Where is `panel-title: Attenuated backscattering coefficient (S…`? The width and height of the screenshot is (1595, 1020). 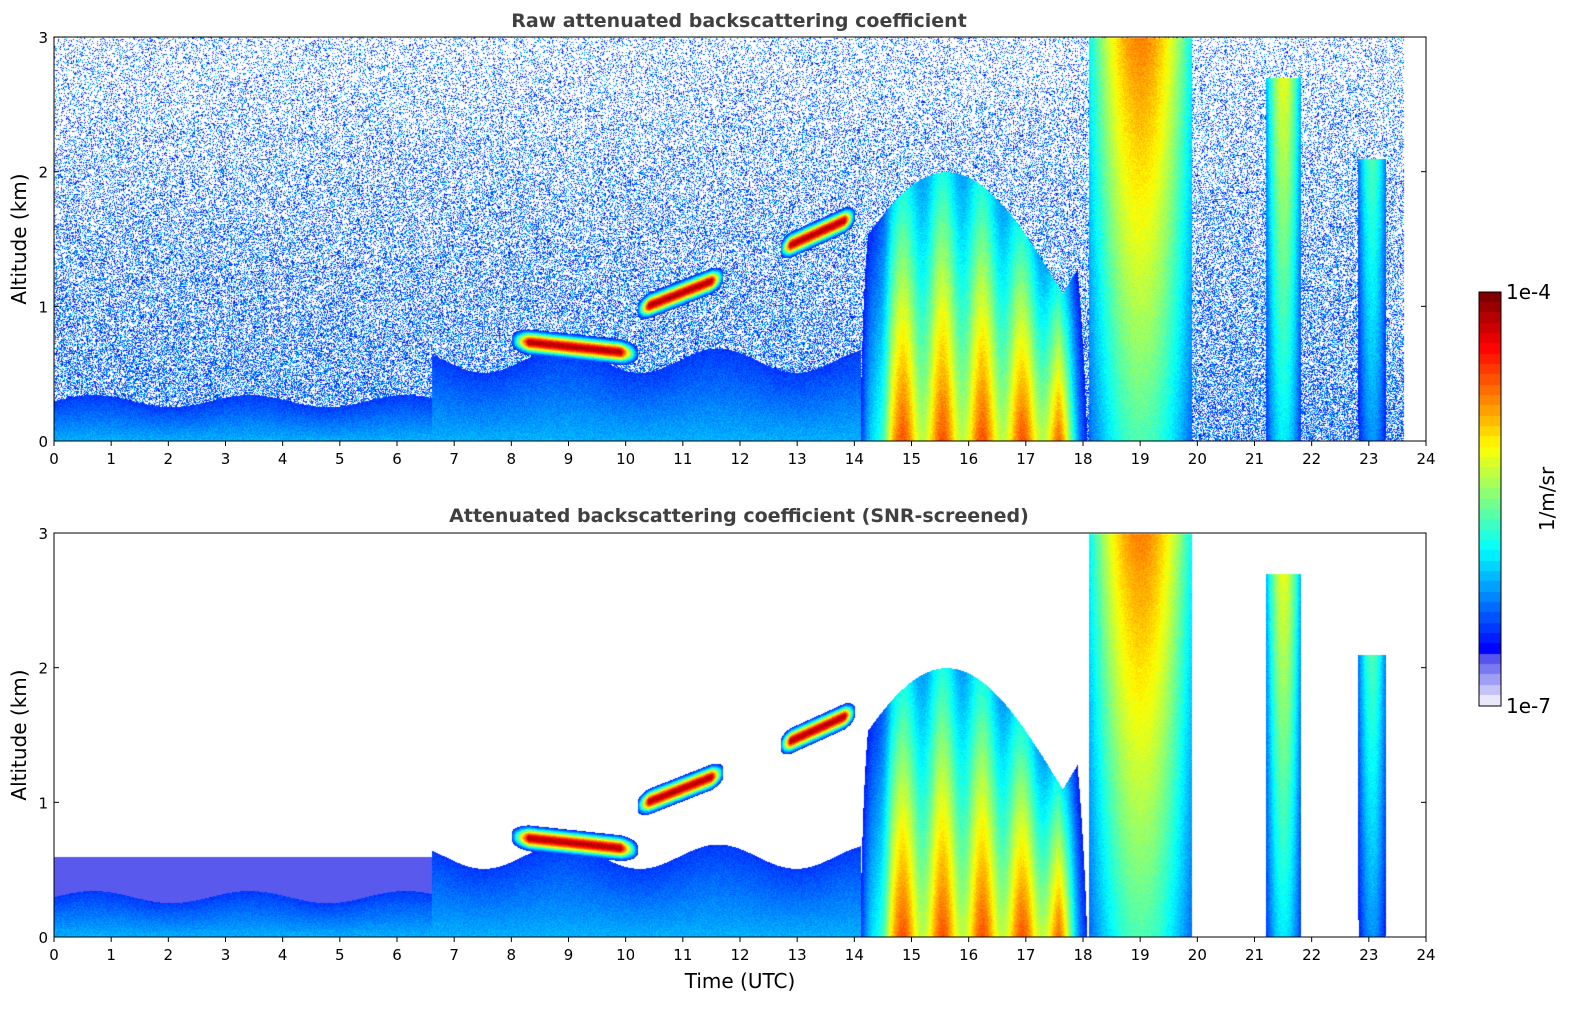
panel-title: Attenuated backscattering coefficient (S… is located at coordinates (739, 516).